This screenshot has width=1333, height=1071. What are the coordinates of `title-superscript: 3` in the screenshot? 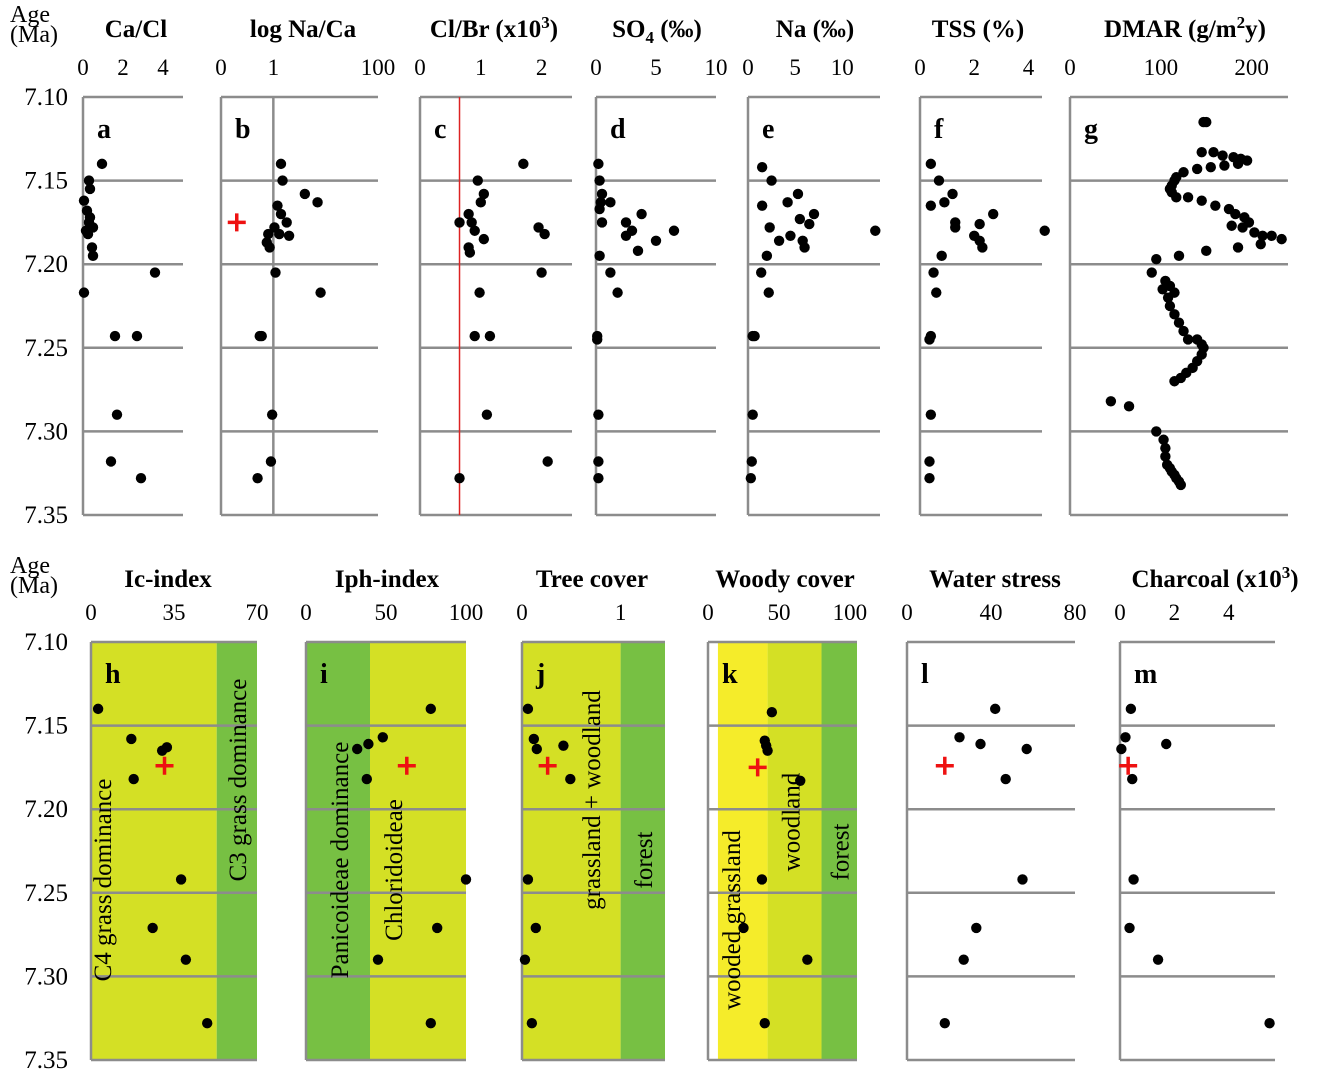 It's located at (545, 22).